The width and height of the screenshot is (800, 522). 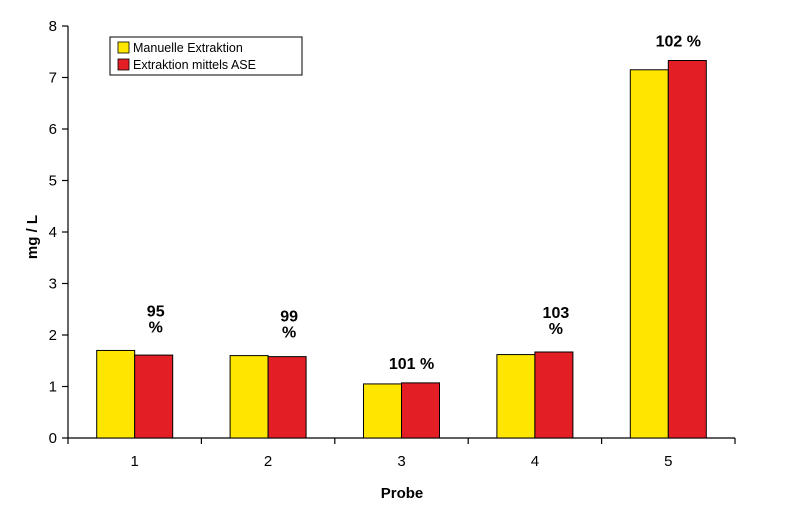 What do you see at coordinates (53, 26) in the screenshot?
I see `y-tick-label: 8` at bounding box center [53, 26].